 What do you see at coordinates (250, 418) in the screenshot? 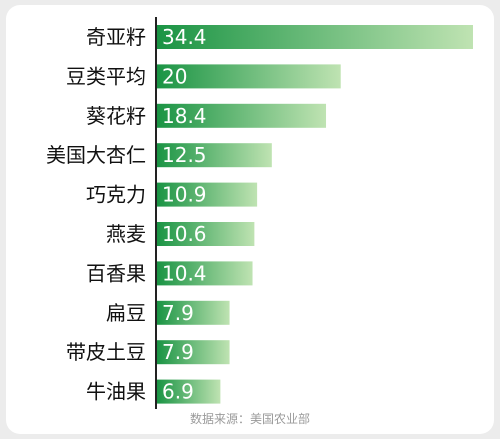
I see `source-note: 数据来源：美国农业部` at bounding box center [250, 418].